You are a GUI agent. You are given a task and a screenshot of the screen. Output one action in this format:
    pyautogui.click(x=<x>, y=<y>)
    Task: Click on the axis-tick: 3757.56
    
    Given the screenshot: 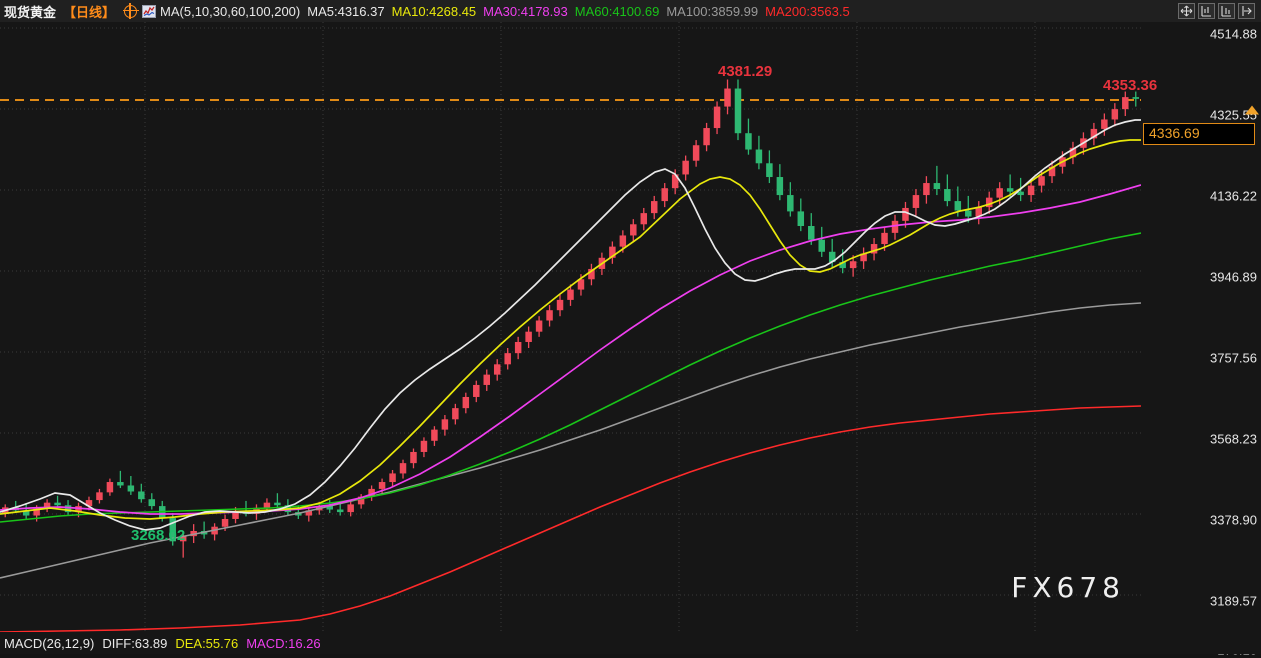 What is the action you would take?
    pyautogui.click(x=1233, y=358)
    